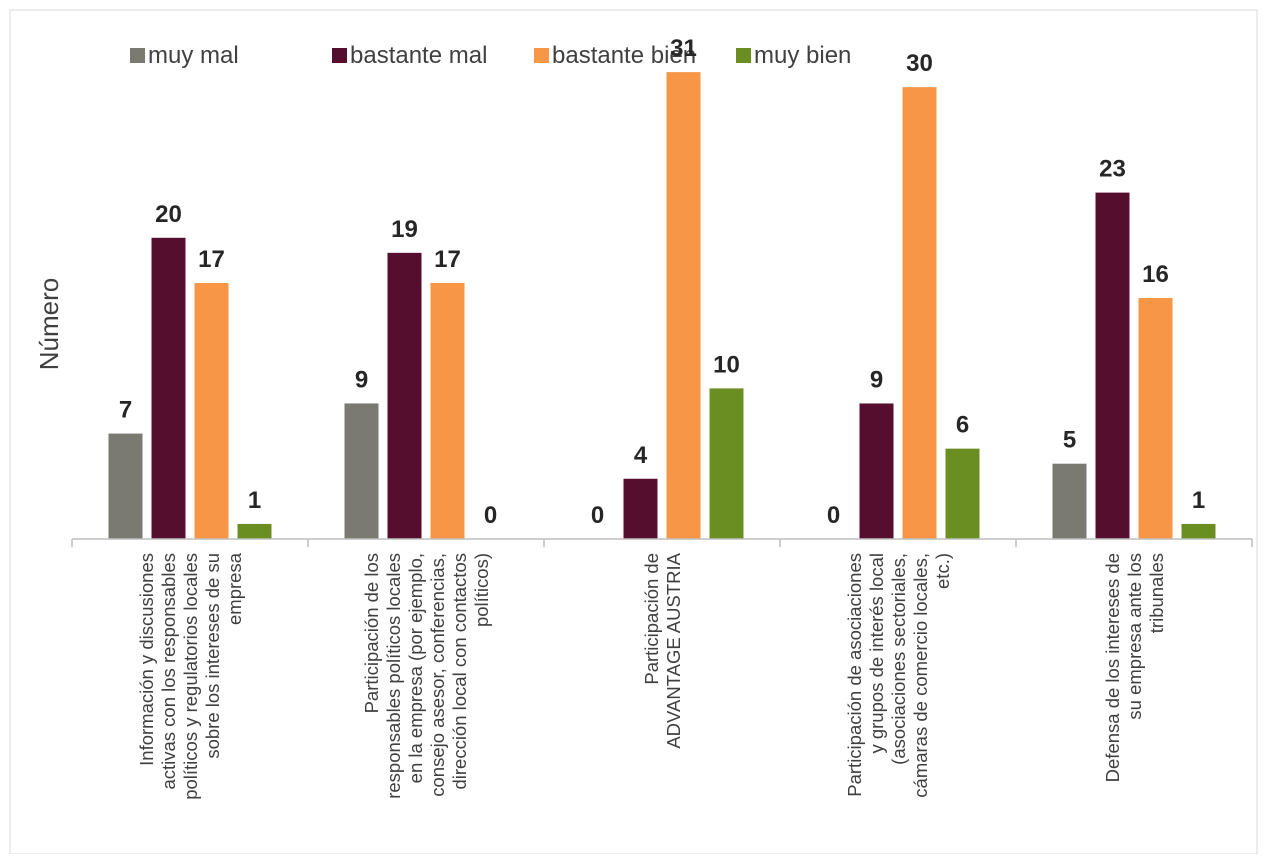 Image resolution: width=1267 pixels, height=859 pixels. What do you see at coordinates (418, 55) in the screenshot?
I see `legend-label-1: bastante mal` at bounding box center [418, 55].